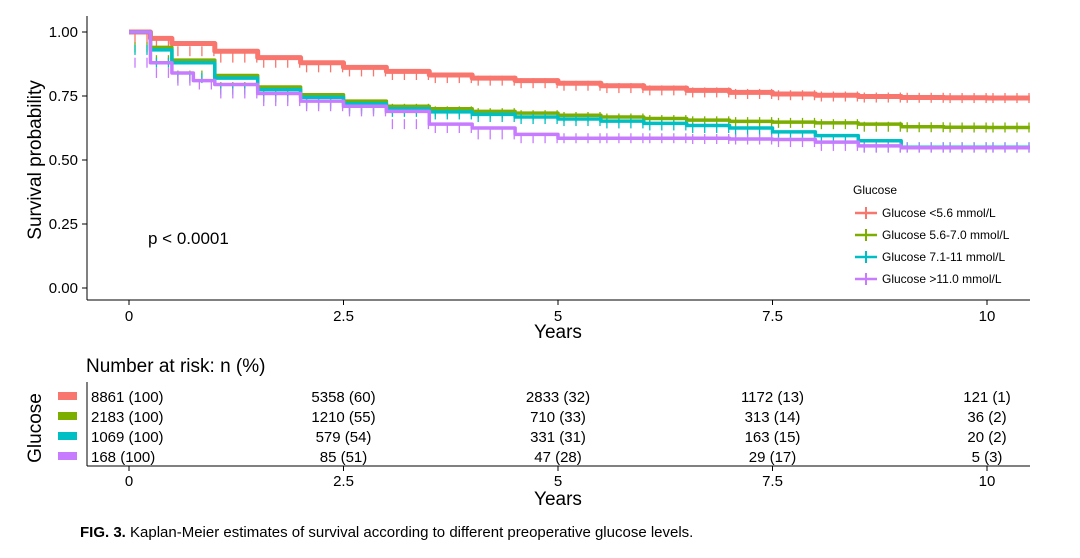 This screenshot has width=1080, height=558. I want to click on risk-cell: 5358 (60), so click(343, 397).